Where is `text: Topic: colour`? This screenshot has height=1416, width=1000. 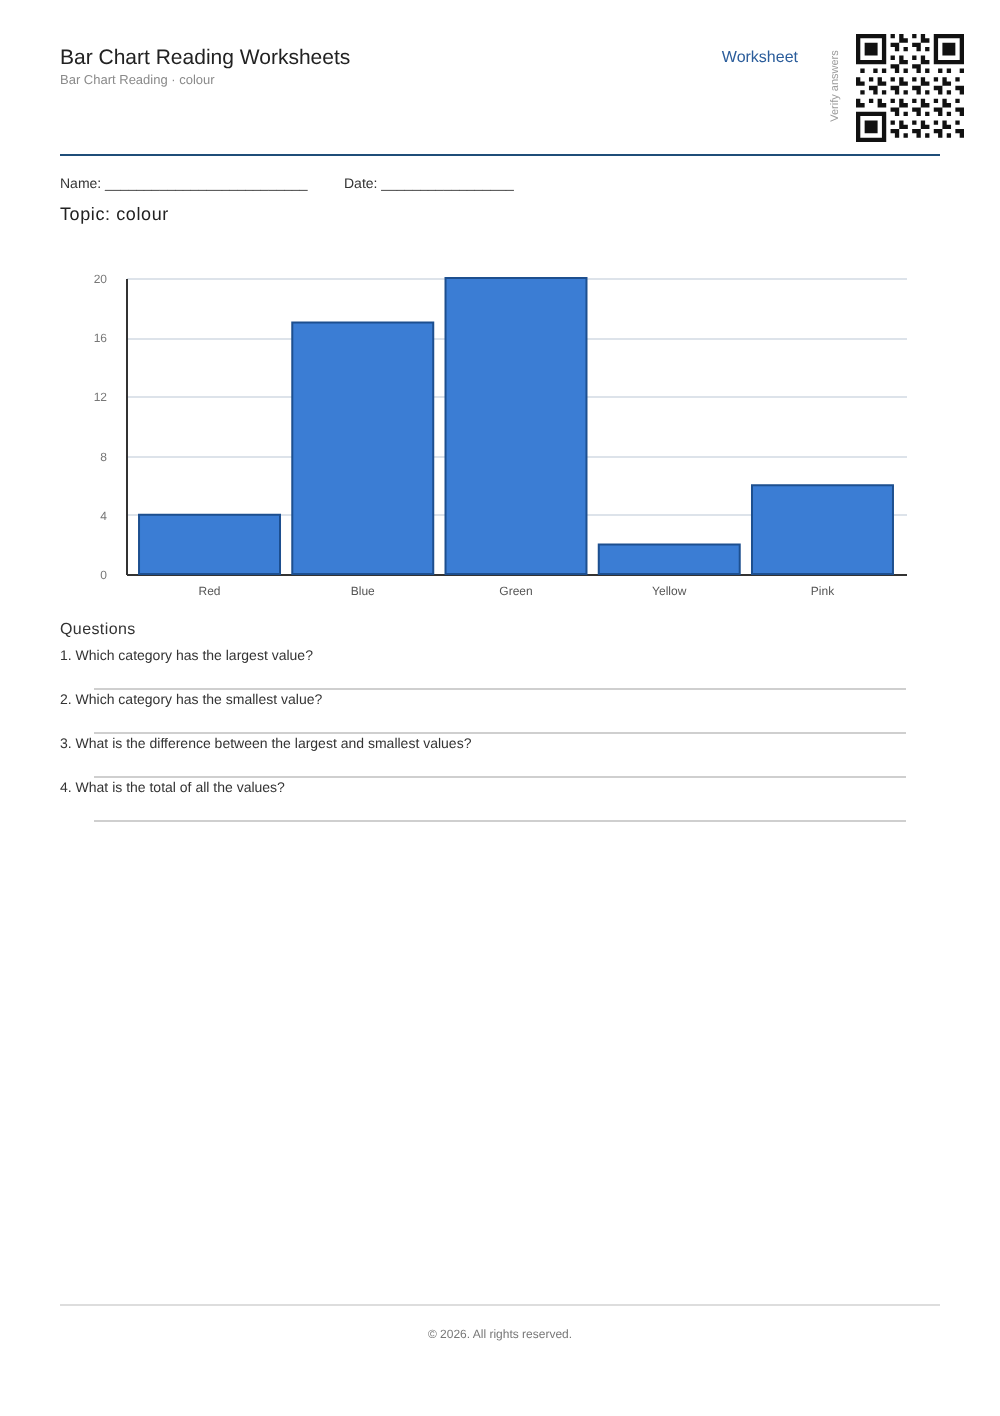 text: Topic: colour is located at coordinates (114, 214).